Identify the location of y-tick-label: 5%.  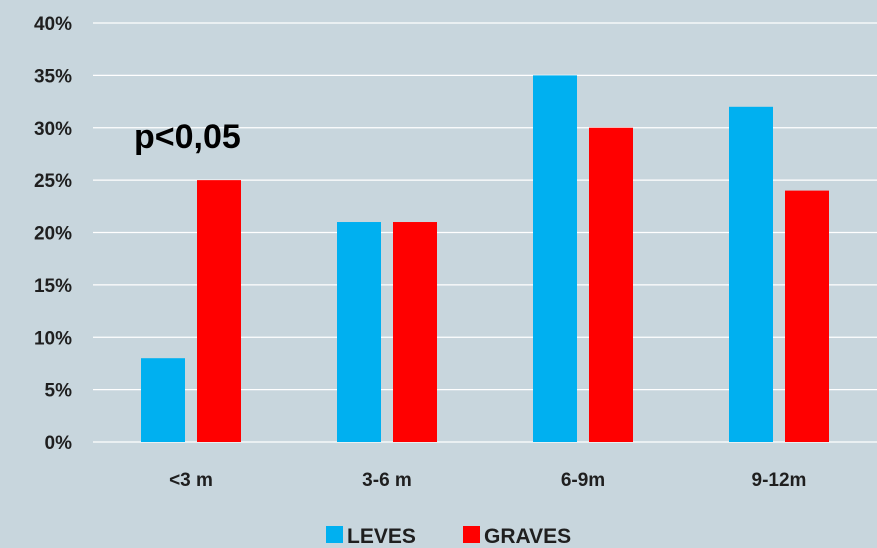
(59, 391).